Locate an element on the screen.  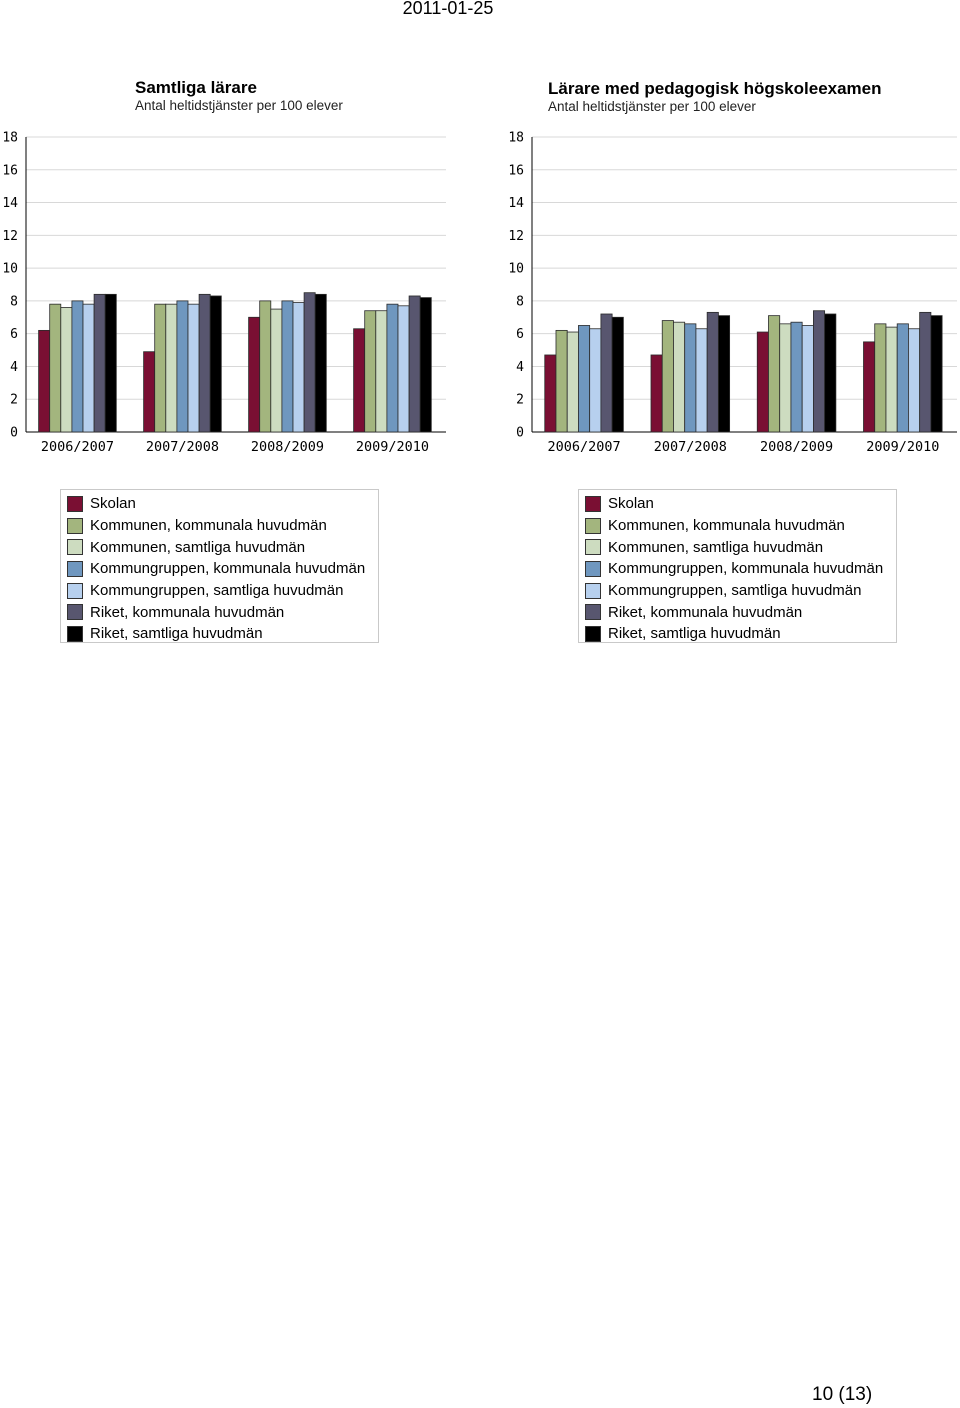
y-tick-label: 0 is located at coordinates (14, 433).